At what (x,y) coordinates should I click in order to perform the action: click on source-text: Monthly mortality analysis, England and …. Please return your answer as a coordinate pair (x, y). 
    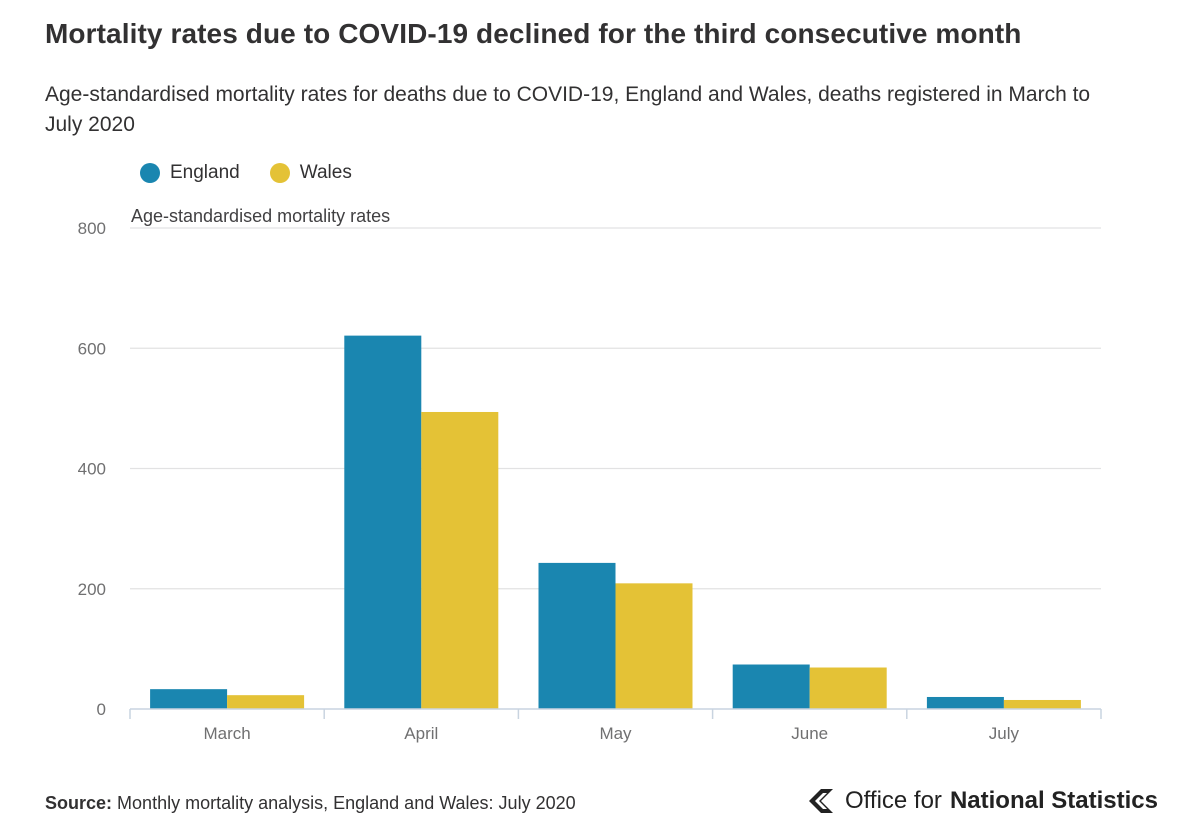
    Looking at the image, I should click on (346, 803).